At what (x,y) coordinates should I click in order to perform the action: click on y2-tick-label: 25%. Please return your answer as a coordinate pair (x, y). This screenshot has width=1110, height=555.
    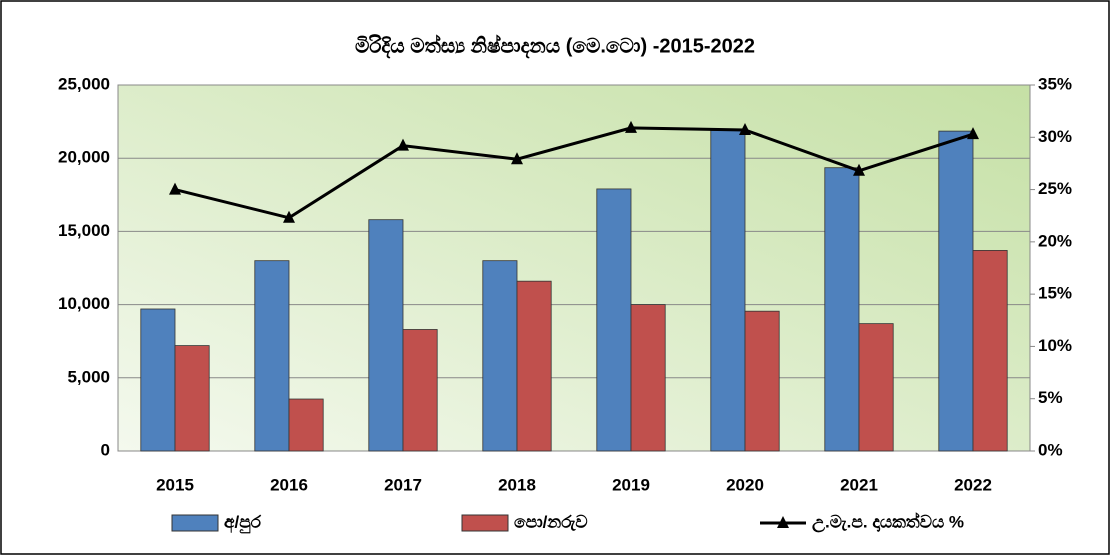
    Looking at the image, I should click on (1055, 188).